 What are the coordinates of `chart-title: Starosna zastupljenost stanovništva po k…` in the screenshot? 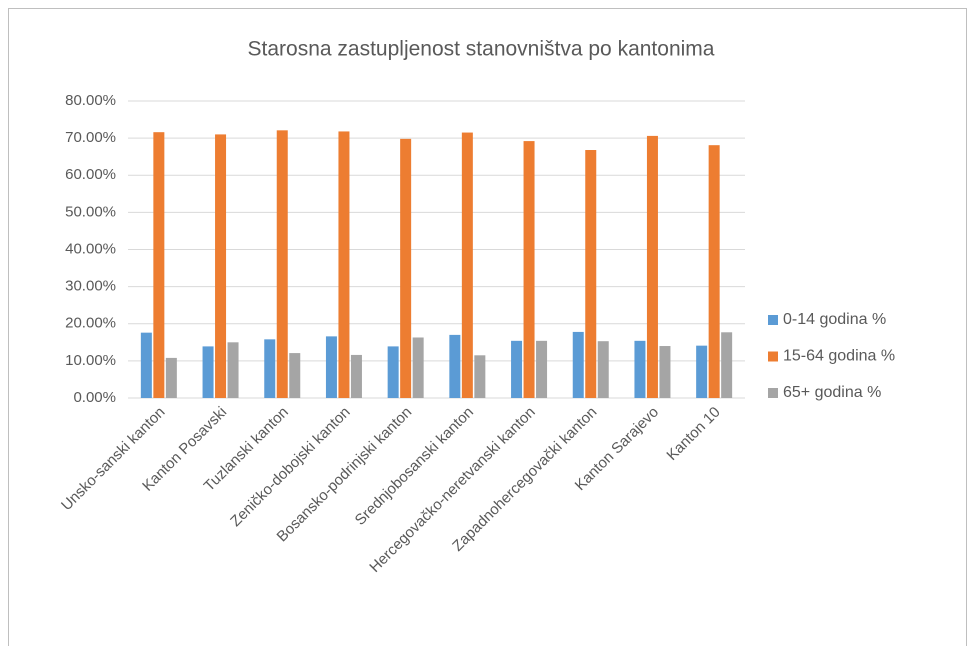 It's located at (481, 49).